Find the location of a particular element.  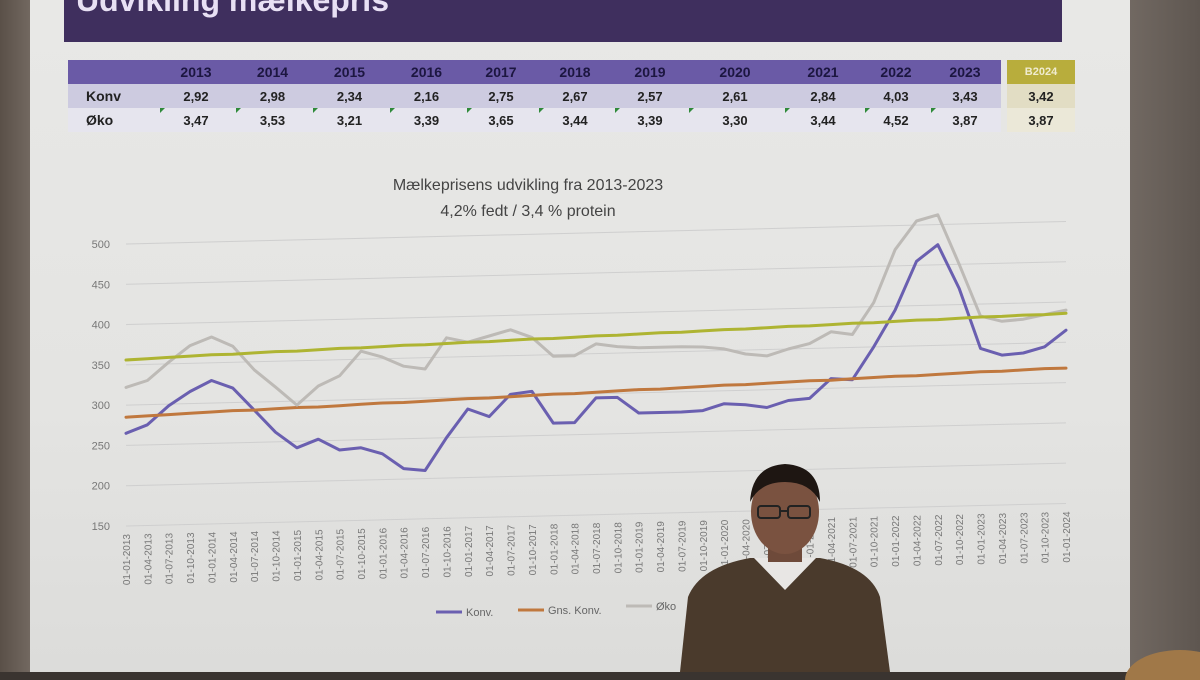

year-header: 2018 is located at coordinates (575, 72).